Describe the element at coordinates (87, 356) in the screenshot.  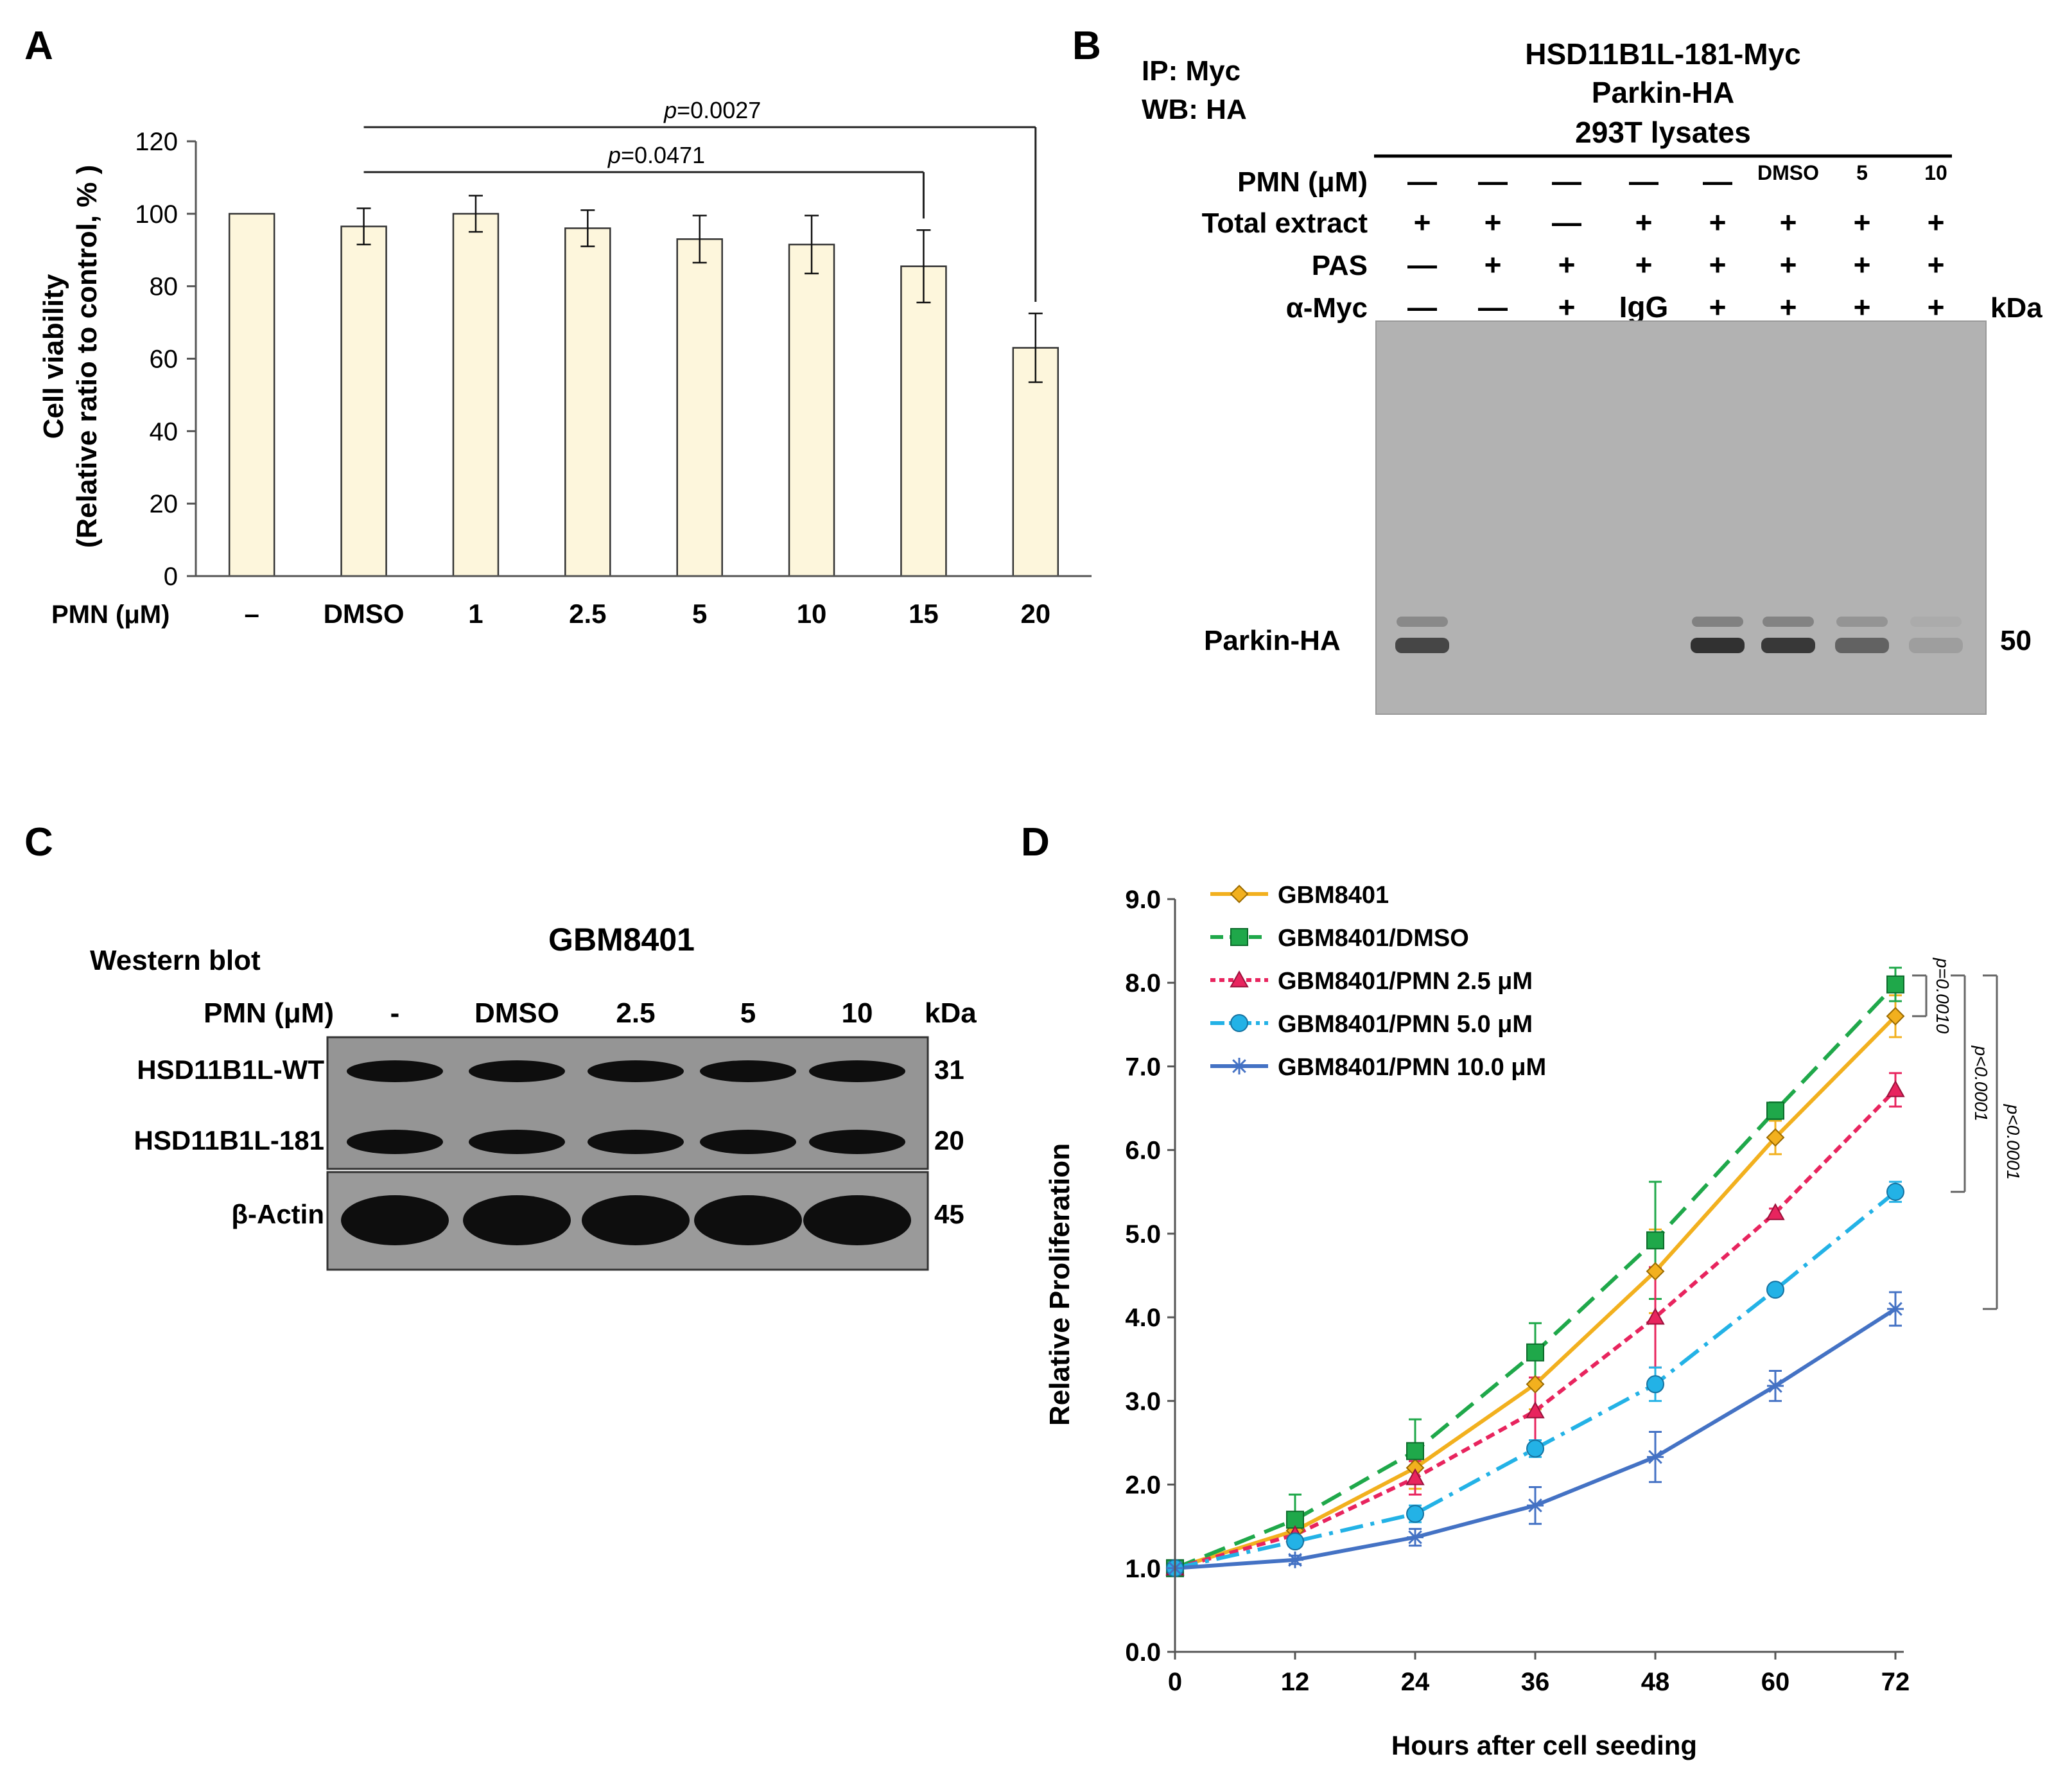
I see `panel-a-ylabel-line2: (Relative ratio to control, % )` at that location.